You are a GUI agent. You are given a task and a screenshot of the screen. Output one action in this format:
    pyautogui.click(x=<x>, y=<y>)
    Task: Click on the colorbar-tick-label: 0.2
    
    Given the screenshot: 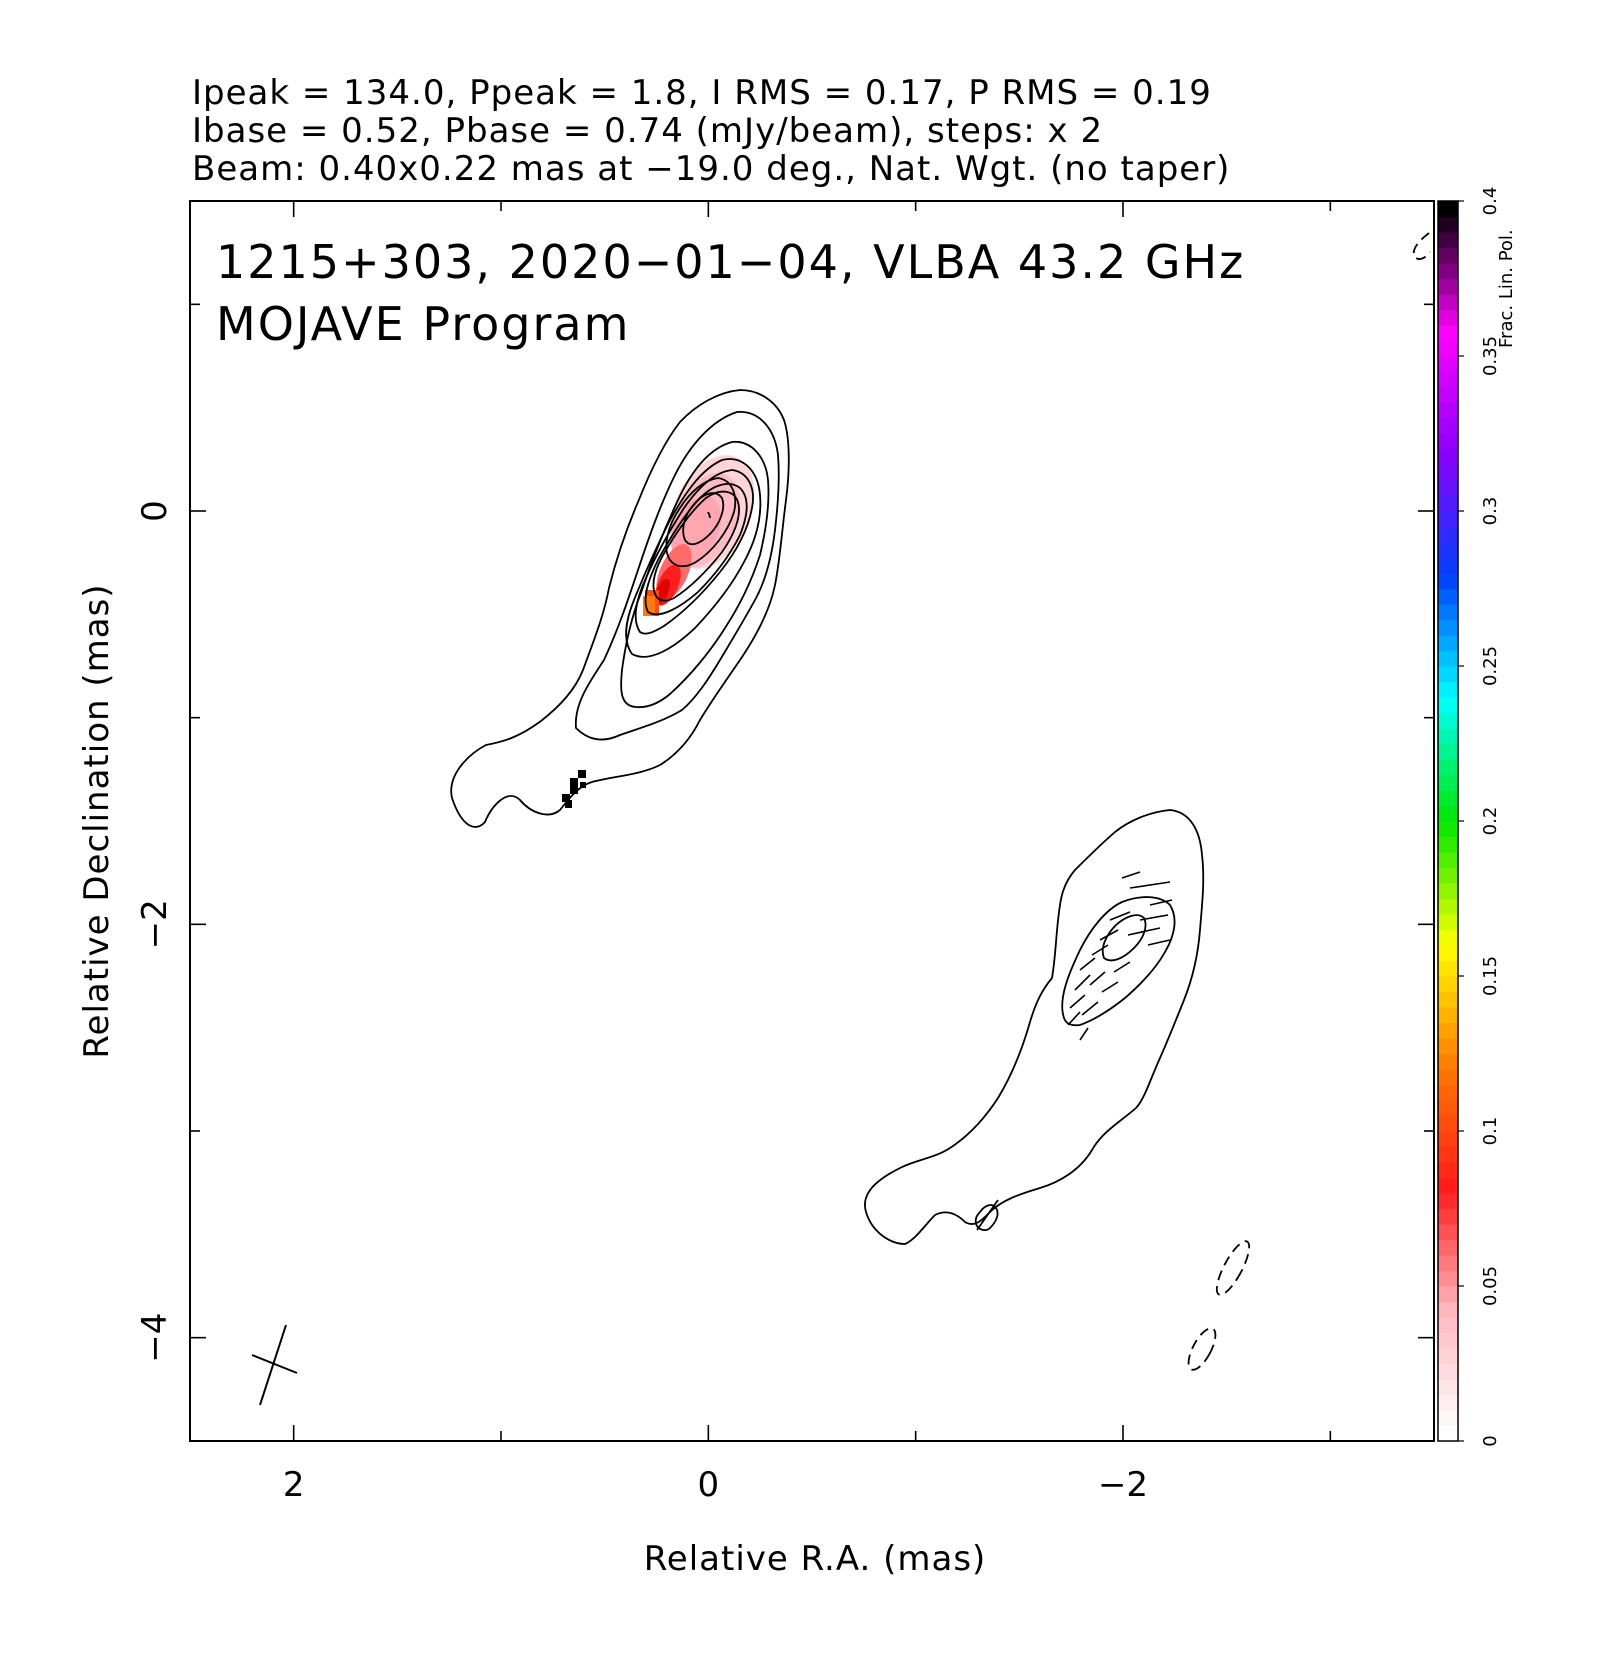 What is the action you would take?
    pyautogui.click(x=1490, y=821)
    